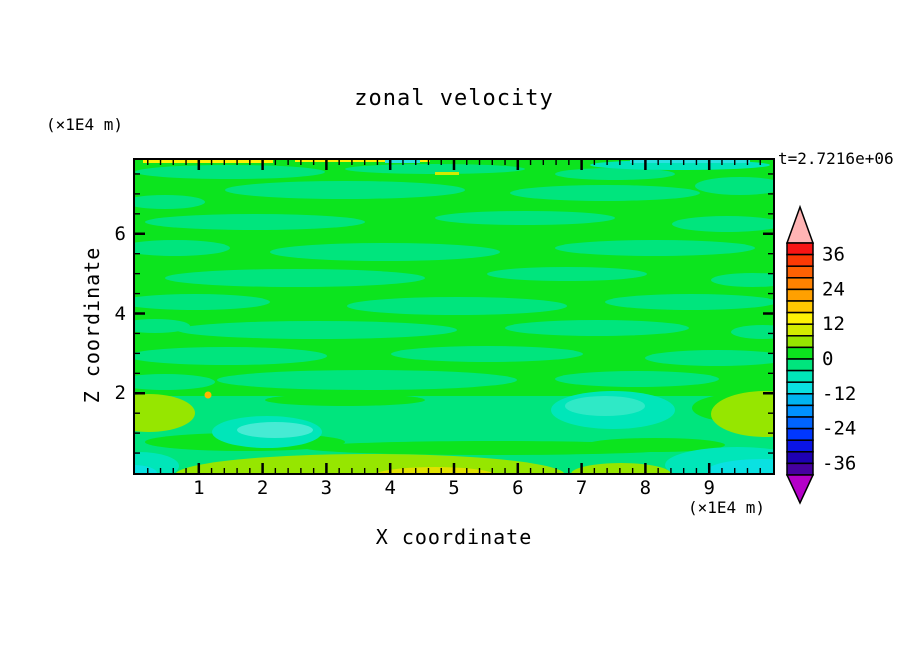  I want to click on colorbar-tick-label: -24, so click(839, 429).